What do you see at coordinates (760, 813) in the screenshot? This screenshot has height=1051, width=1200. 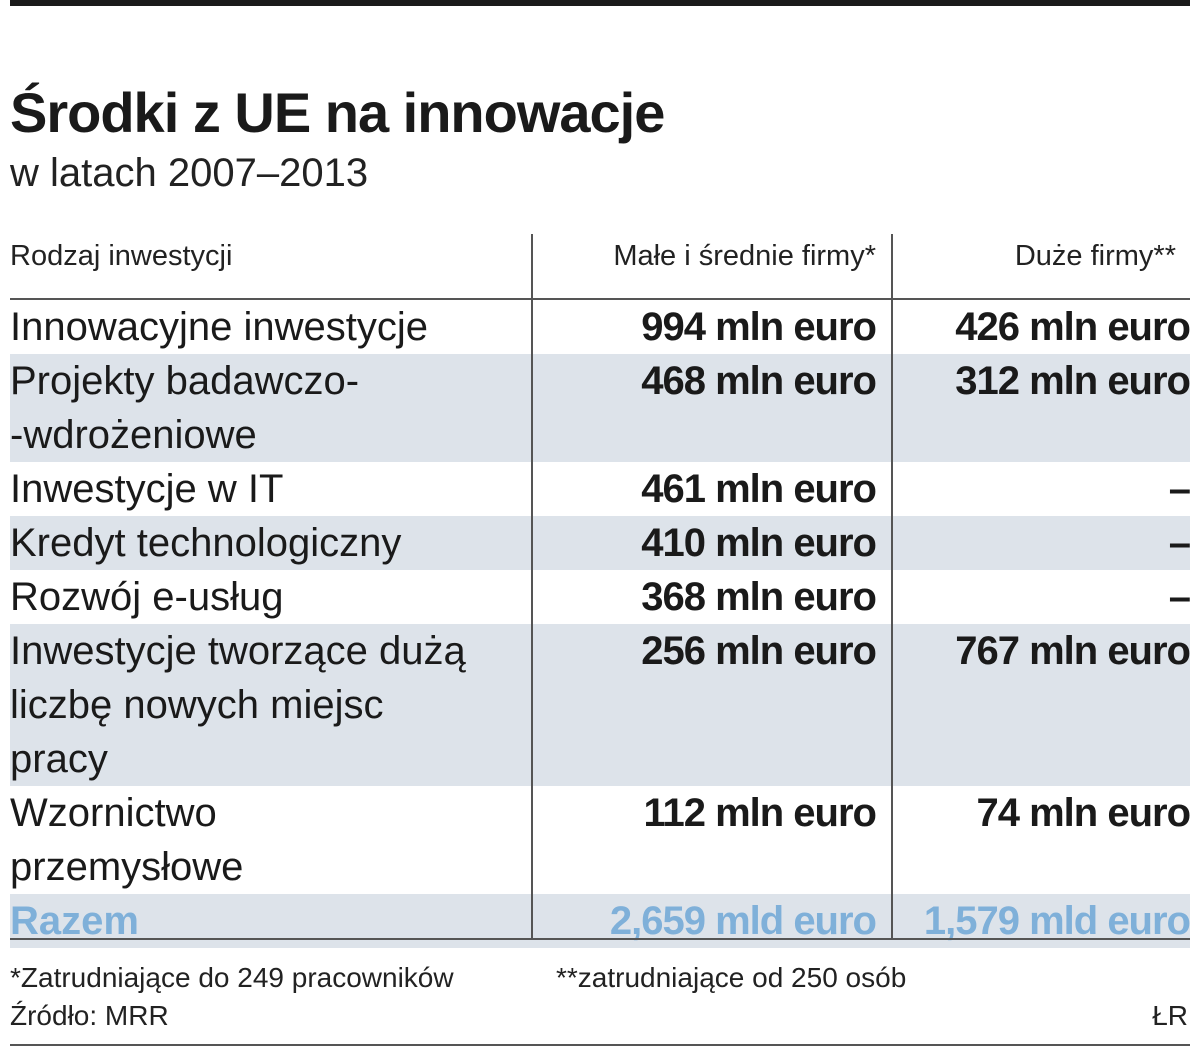 I see `row-value-sme: 112 mln euro` at bounding box center [760, 813].